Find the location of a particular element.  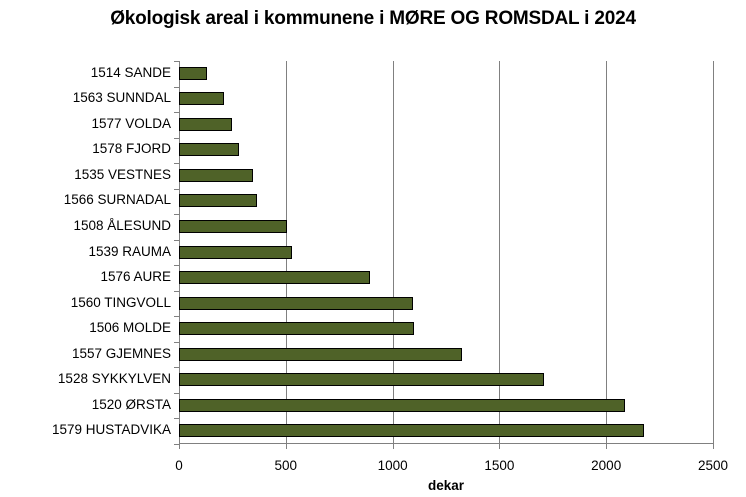

category-label: 1528 SYKKYLVEN is located at coordinates (114, 379).